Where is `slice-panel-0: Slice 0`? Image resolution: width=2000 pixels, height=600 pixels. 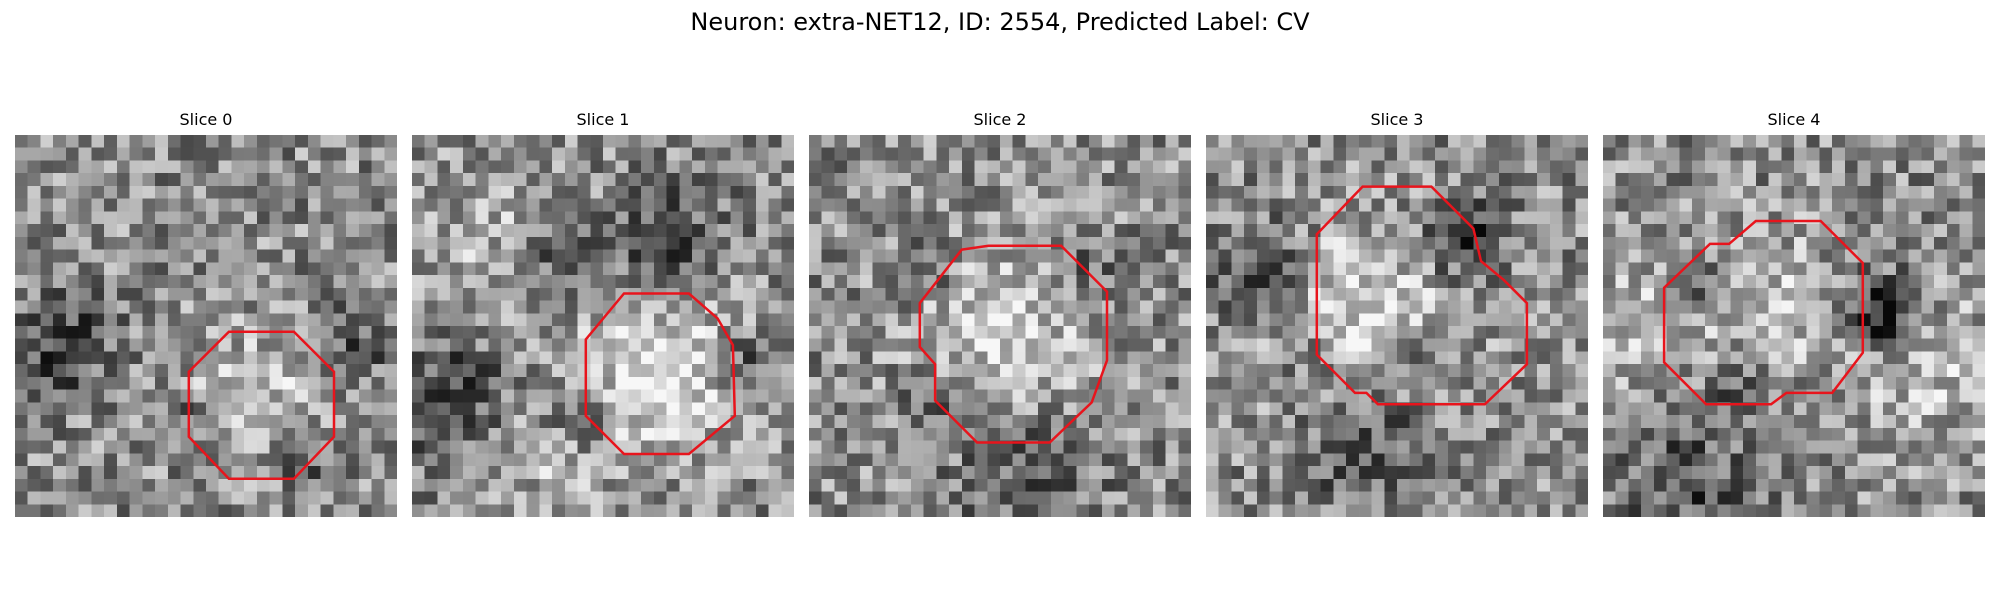
slice-panel-0: Slice 0 is located at coordinates (206, 120).